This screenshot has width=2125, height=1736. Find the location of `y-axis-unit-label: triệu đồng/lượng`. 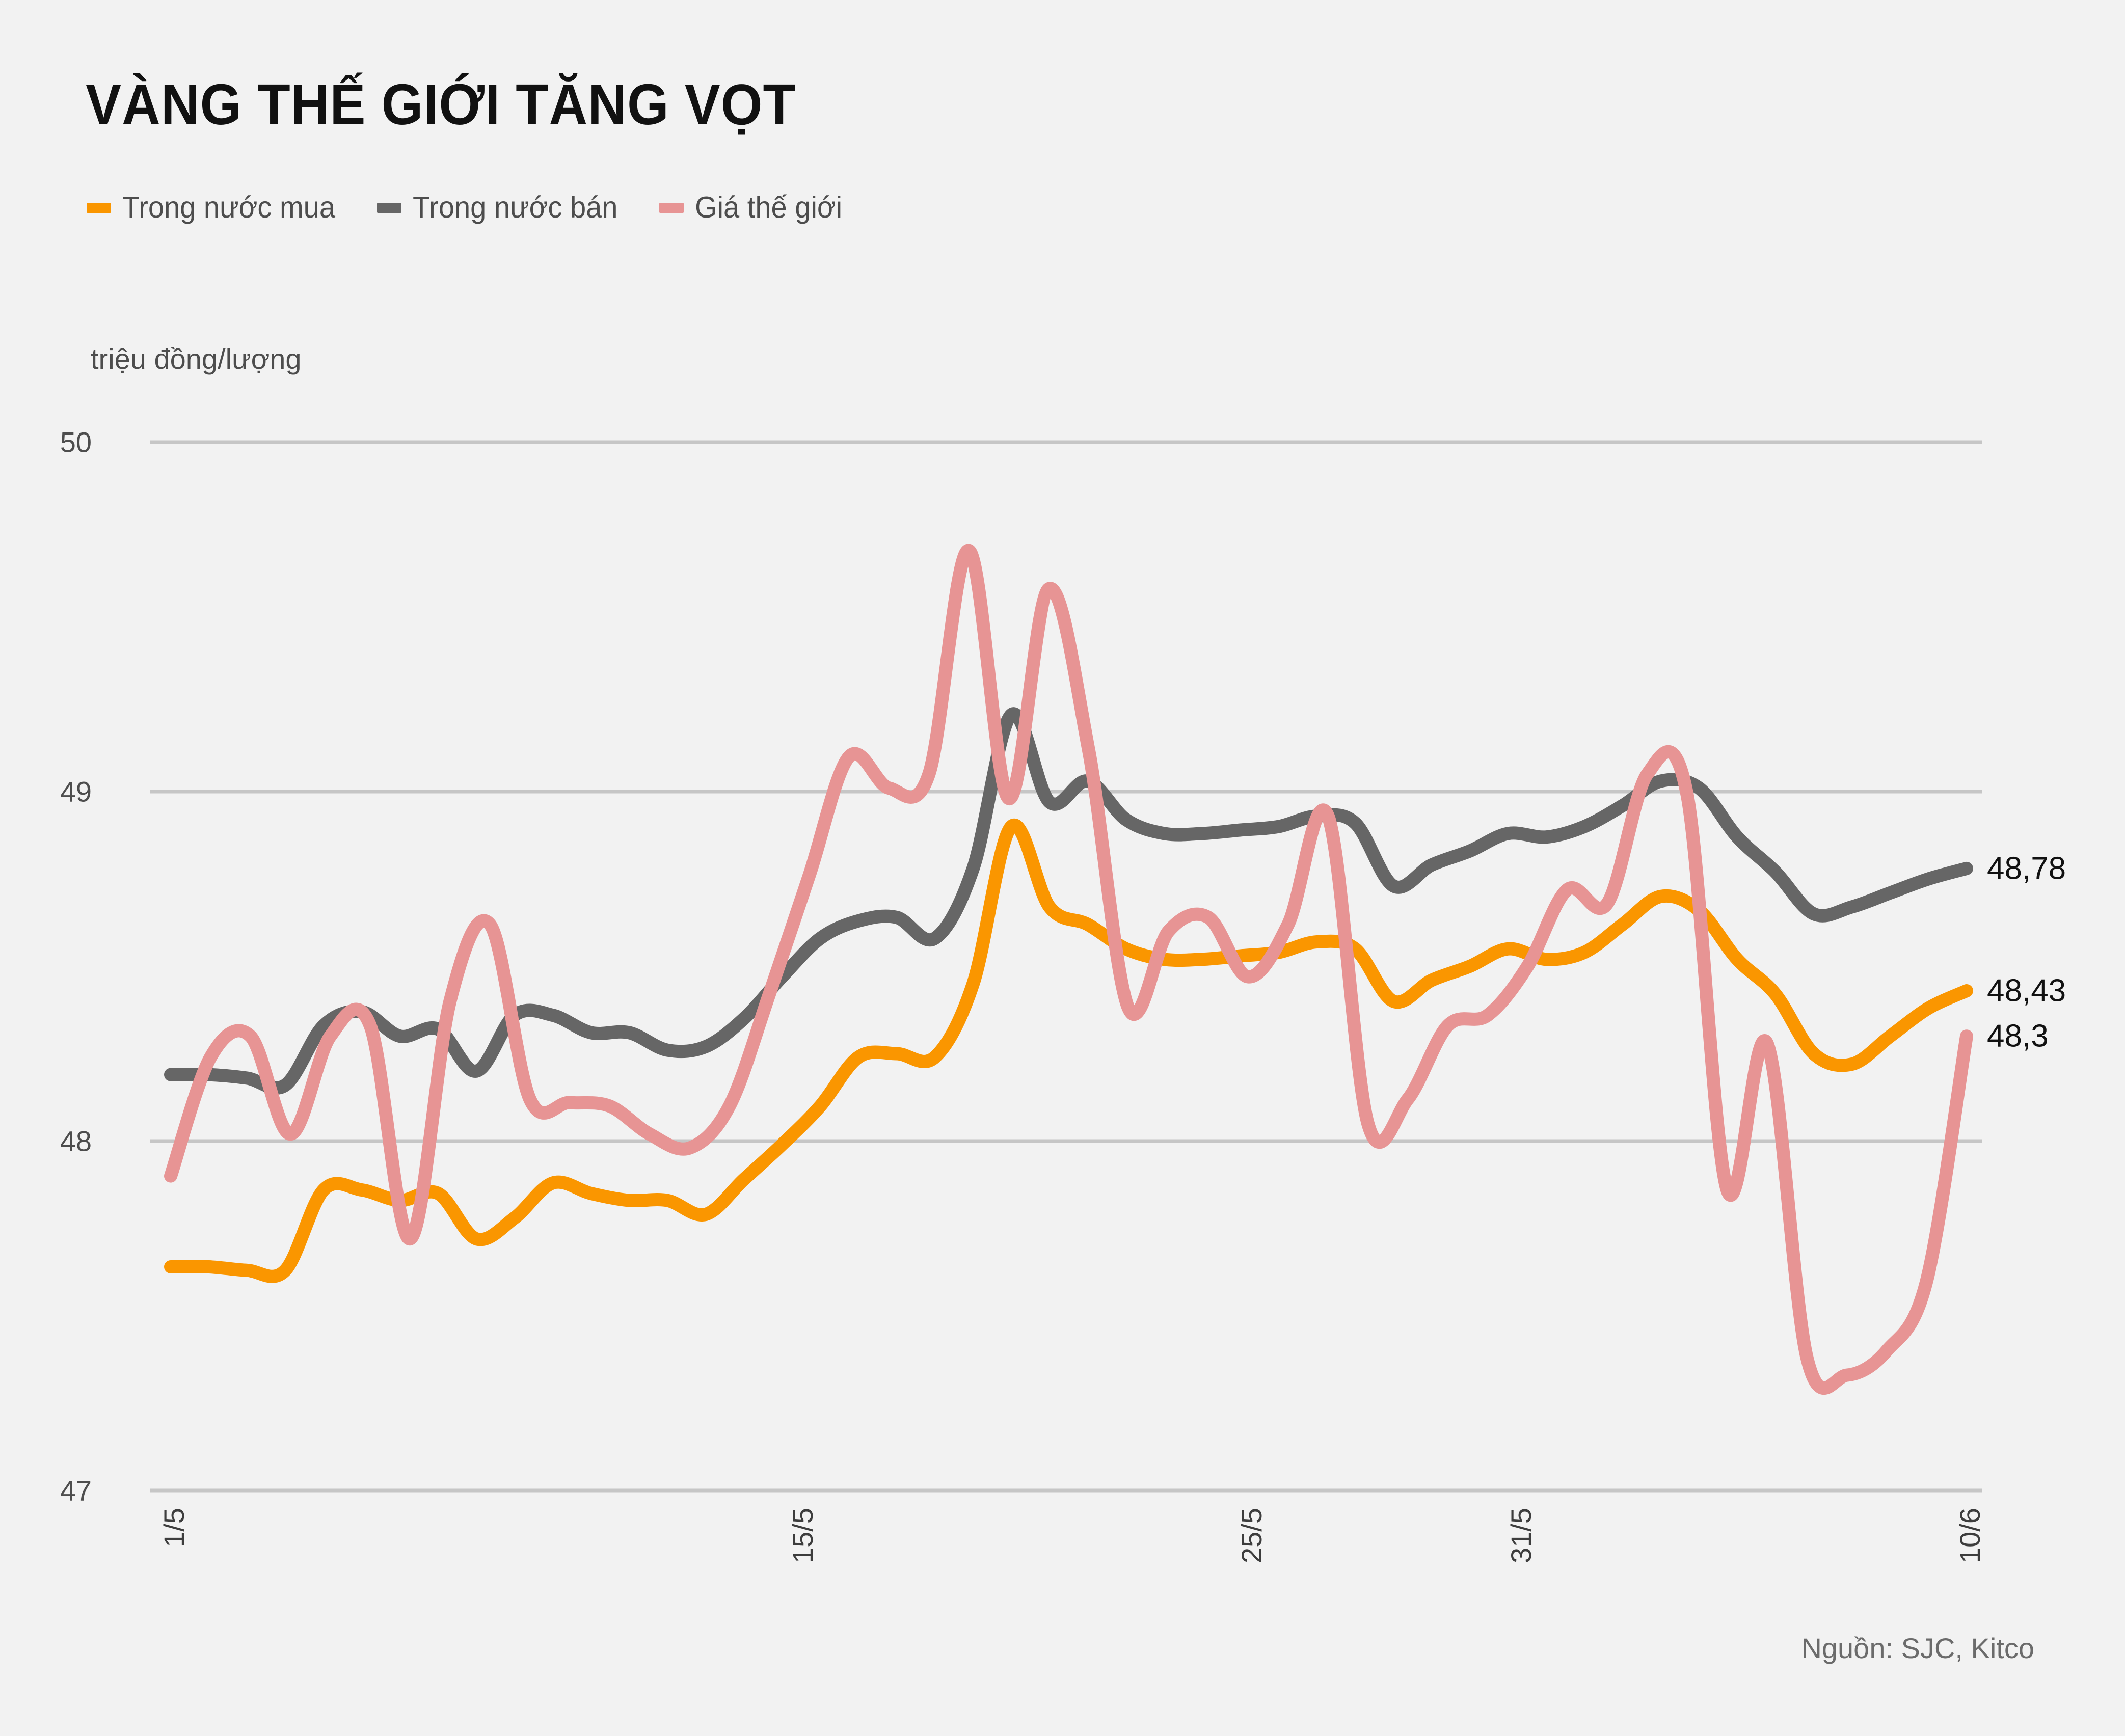

y-axis-unit-label: triệu đồng/lượng is located at coordinates (196, 359).